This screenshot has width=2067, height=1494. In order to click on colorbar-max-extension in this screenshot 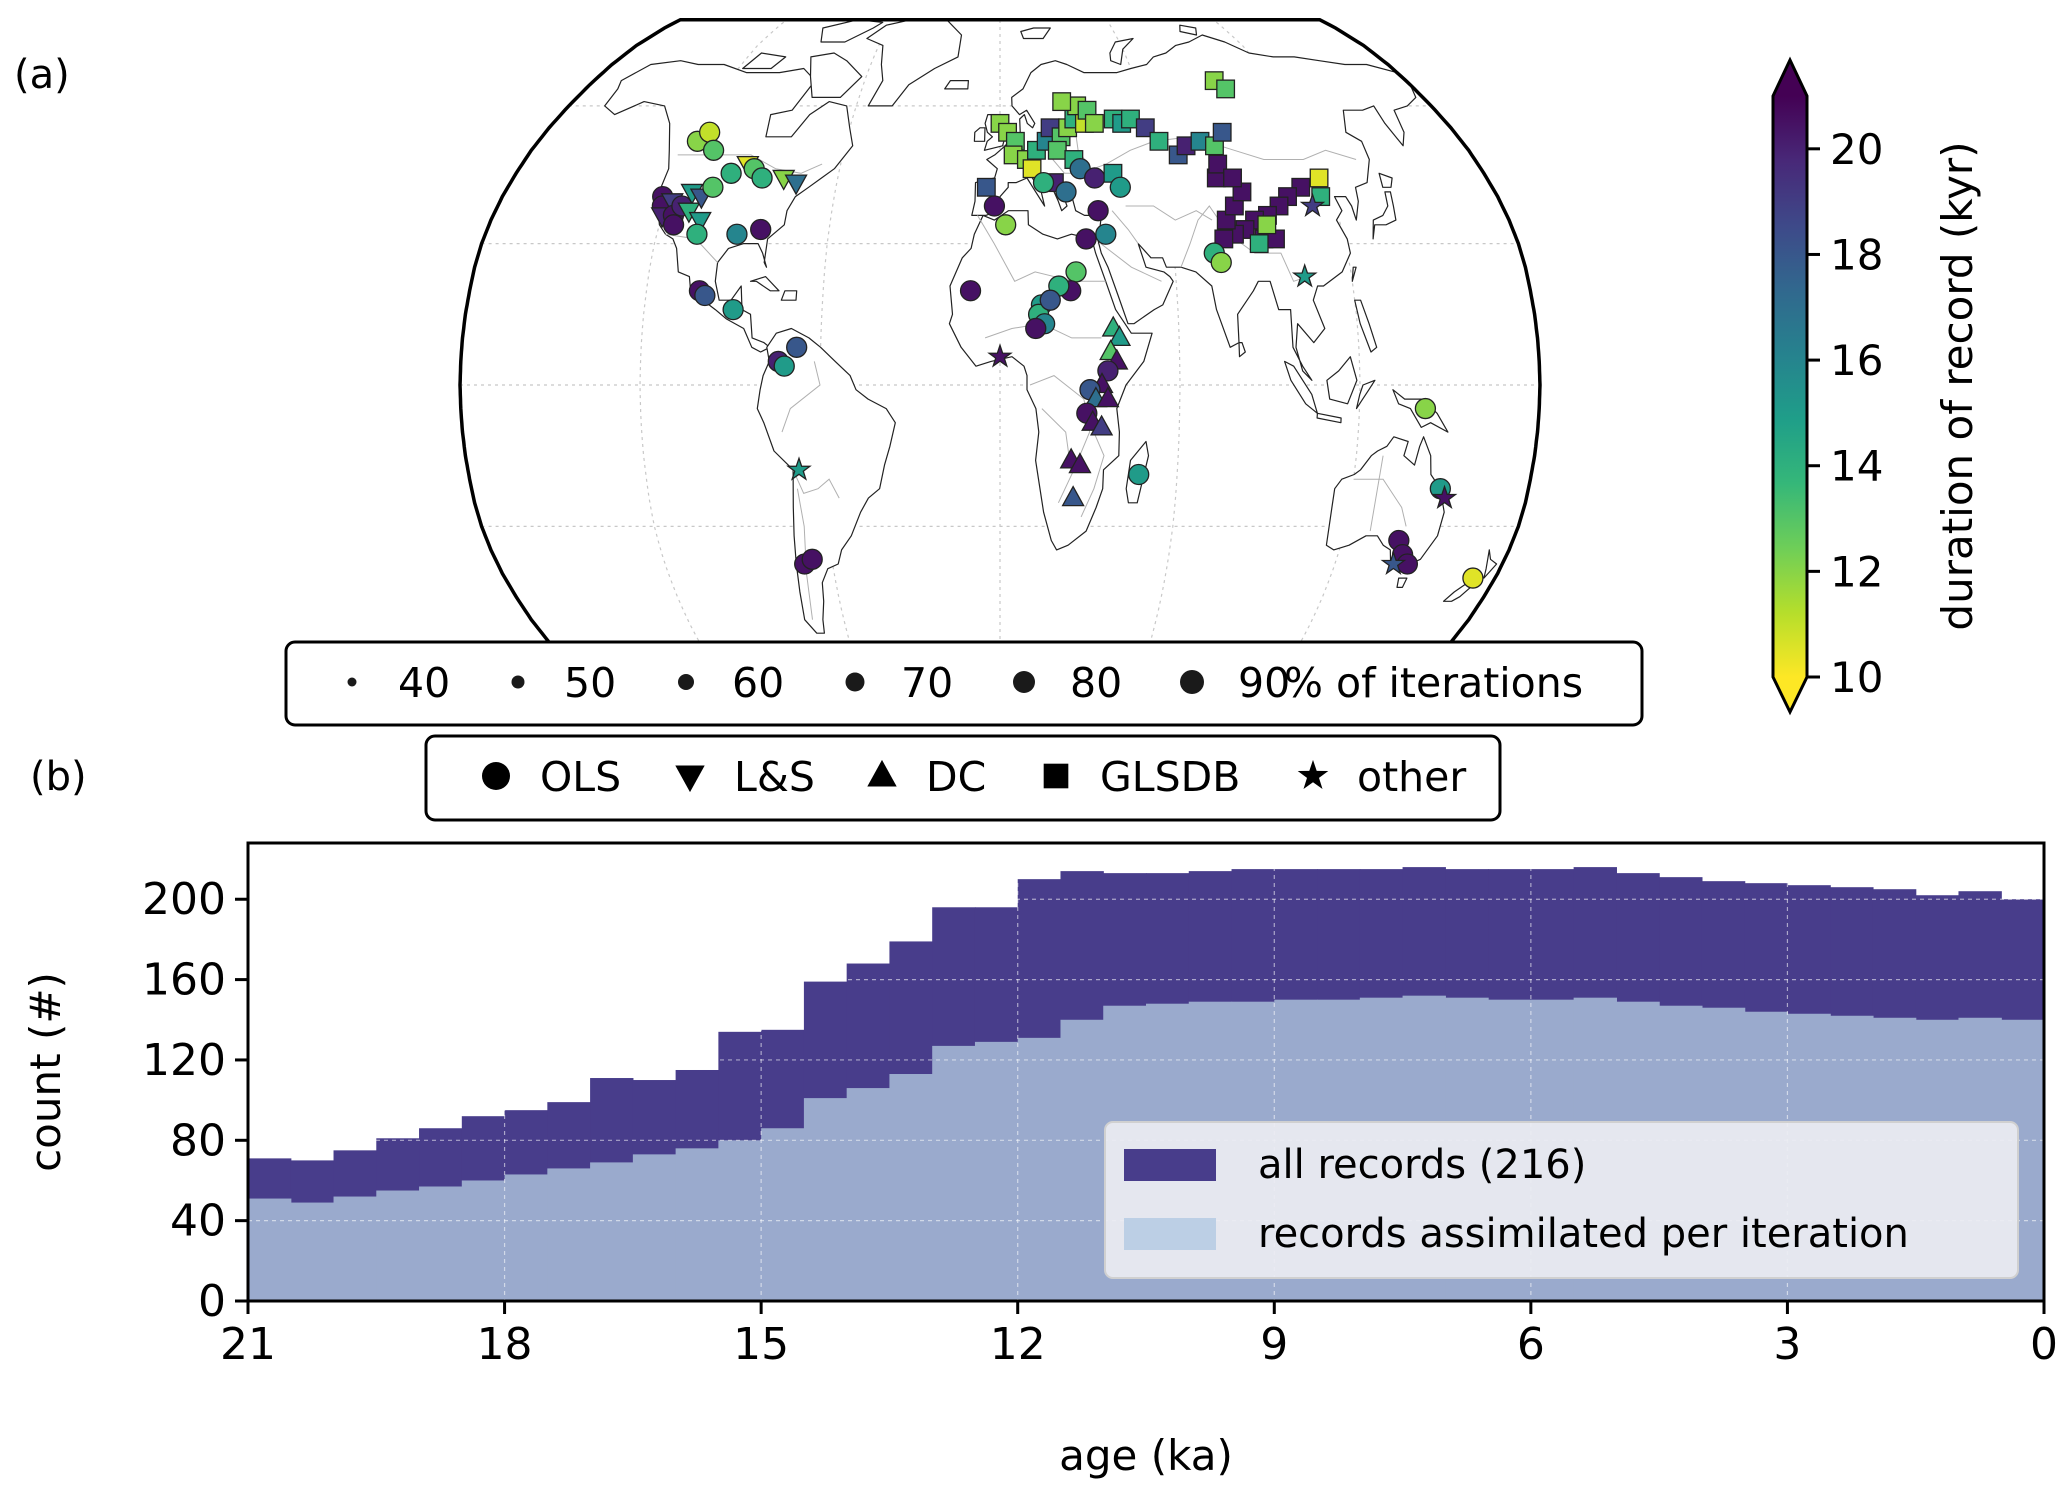, I will do `click(1790, 78)`.